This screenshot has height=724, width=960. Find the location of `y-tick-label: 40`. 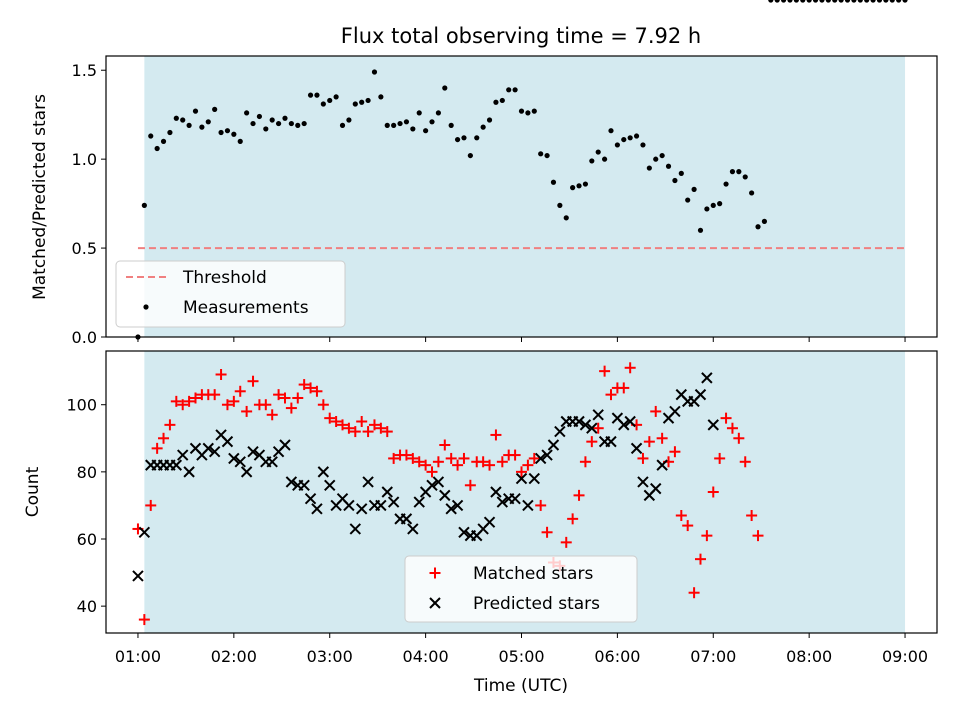

y-tick-label: 40 is located at coordinates (87, 606).